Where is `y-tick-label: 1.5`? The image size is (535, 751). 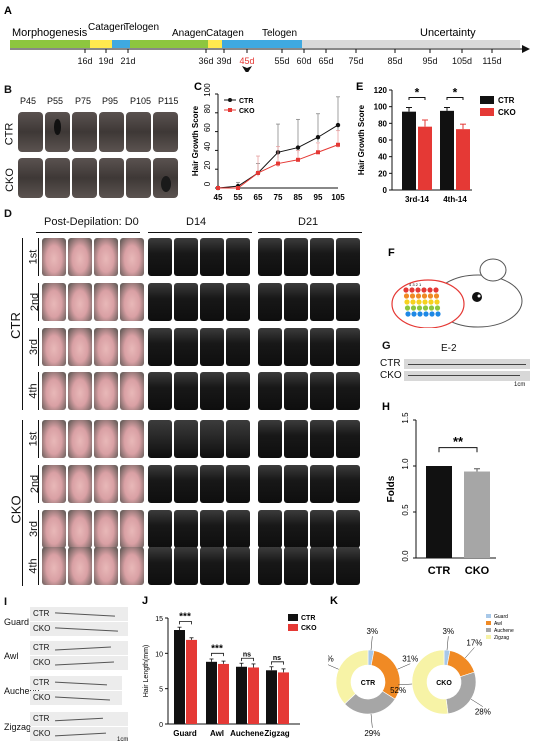
y-tick-label: 1.5 is located at coordinates (405, 418).